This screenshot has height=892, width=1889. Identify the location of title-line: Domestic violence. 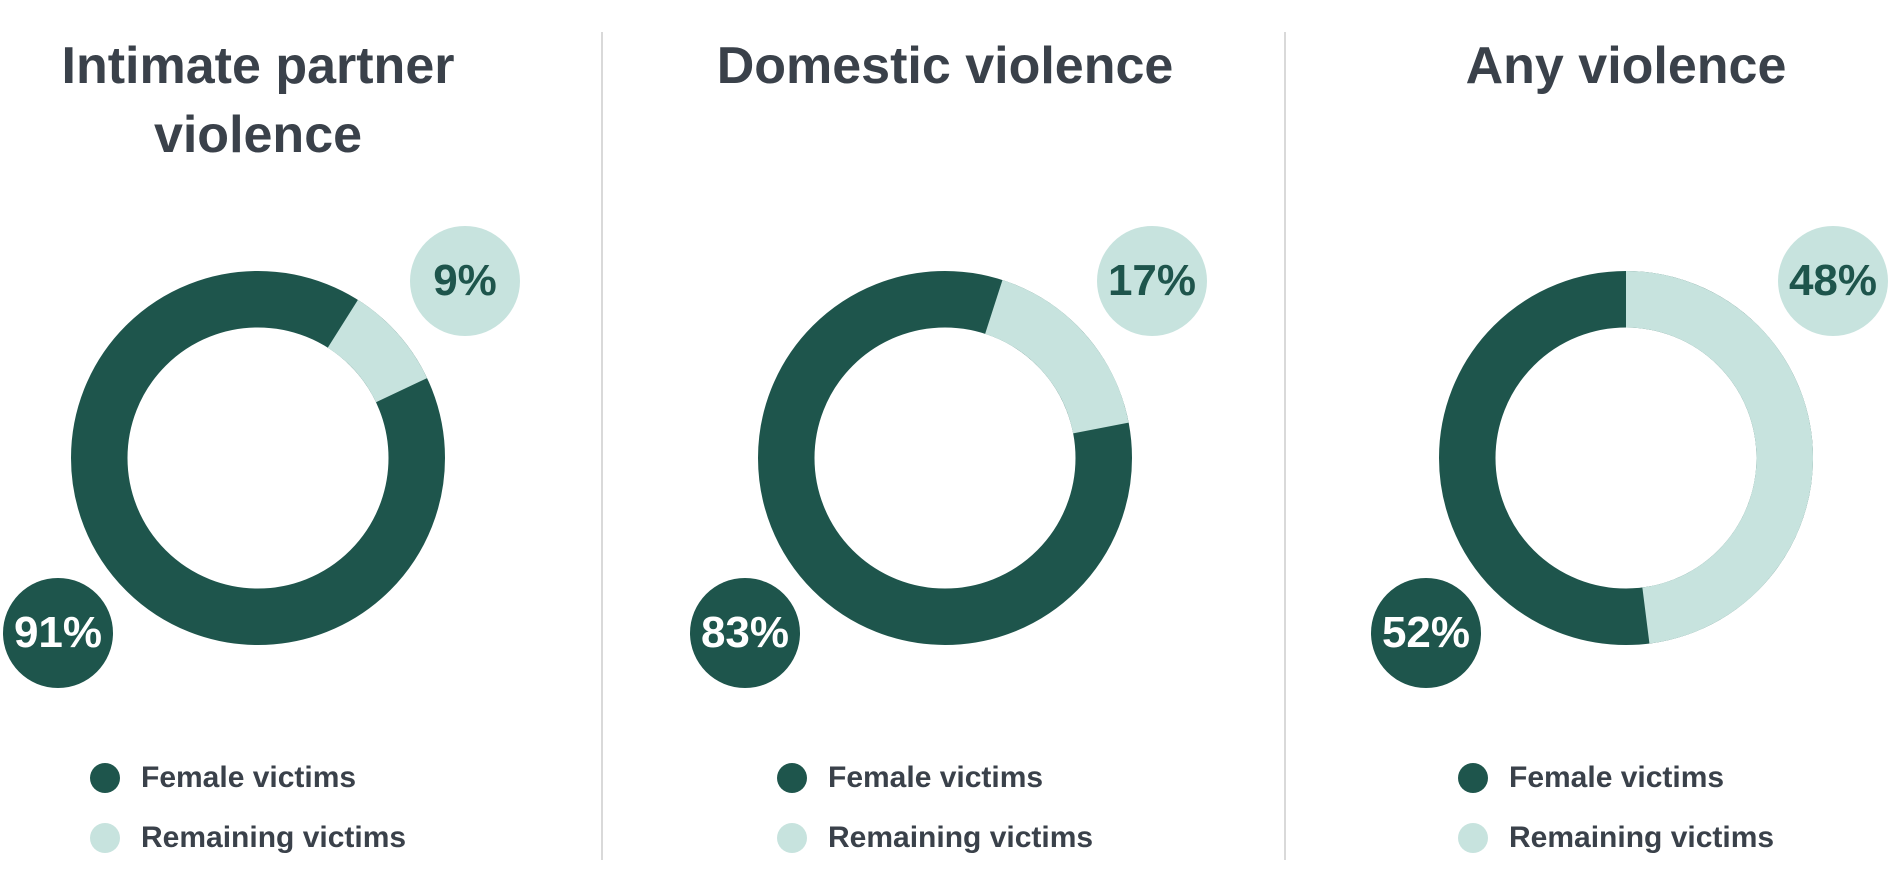
(945, 66).